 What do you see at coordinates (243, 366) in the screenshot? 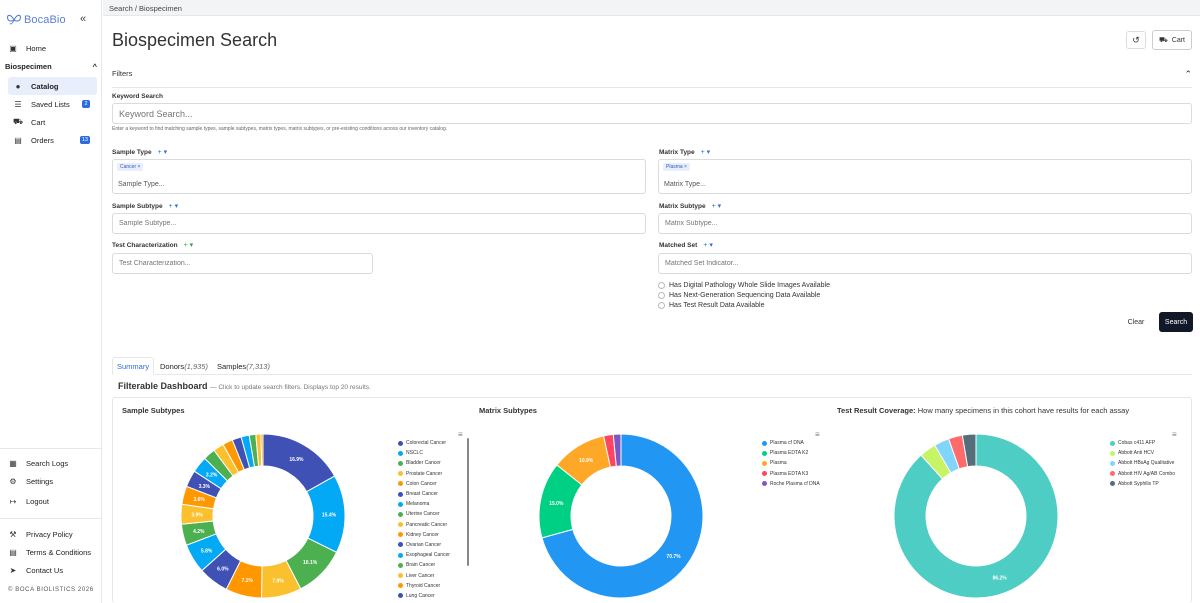
I see `tab-samples: Samples (7,313)` at bounding box center [243, 366].